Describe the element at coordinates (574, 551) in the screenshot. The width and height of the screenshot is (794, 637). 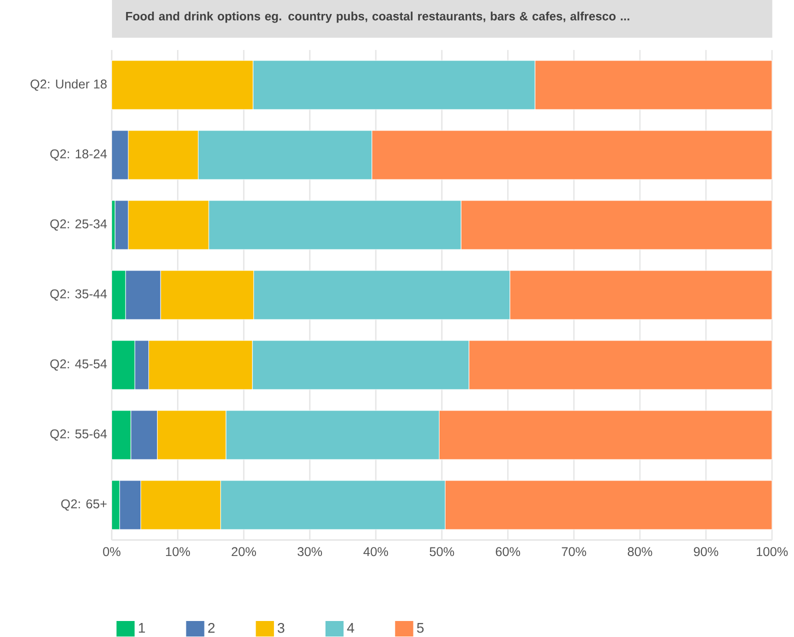
I see `x-tick-label: 70%` at that location.